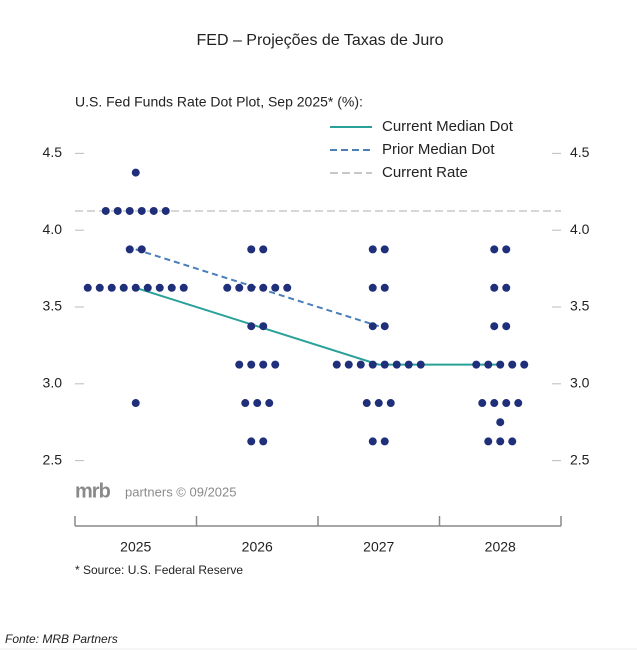 The height and width of the screenshot is (650, 637). Describe the element at coordinates (500, 547) in the screenshot. I see `x-tick-label: 2028` at that location.